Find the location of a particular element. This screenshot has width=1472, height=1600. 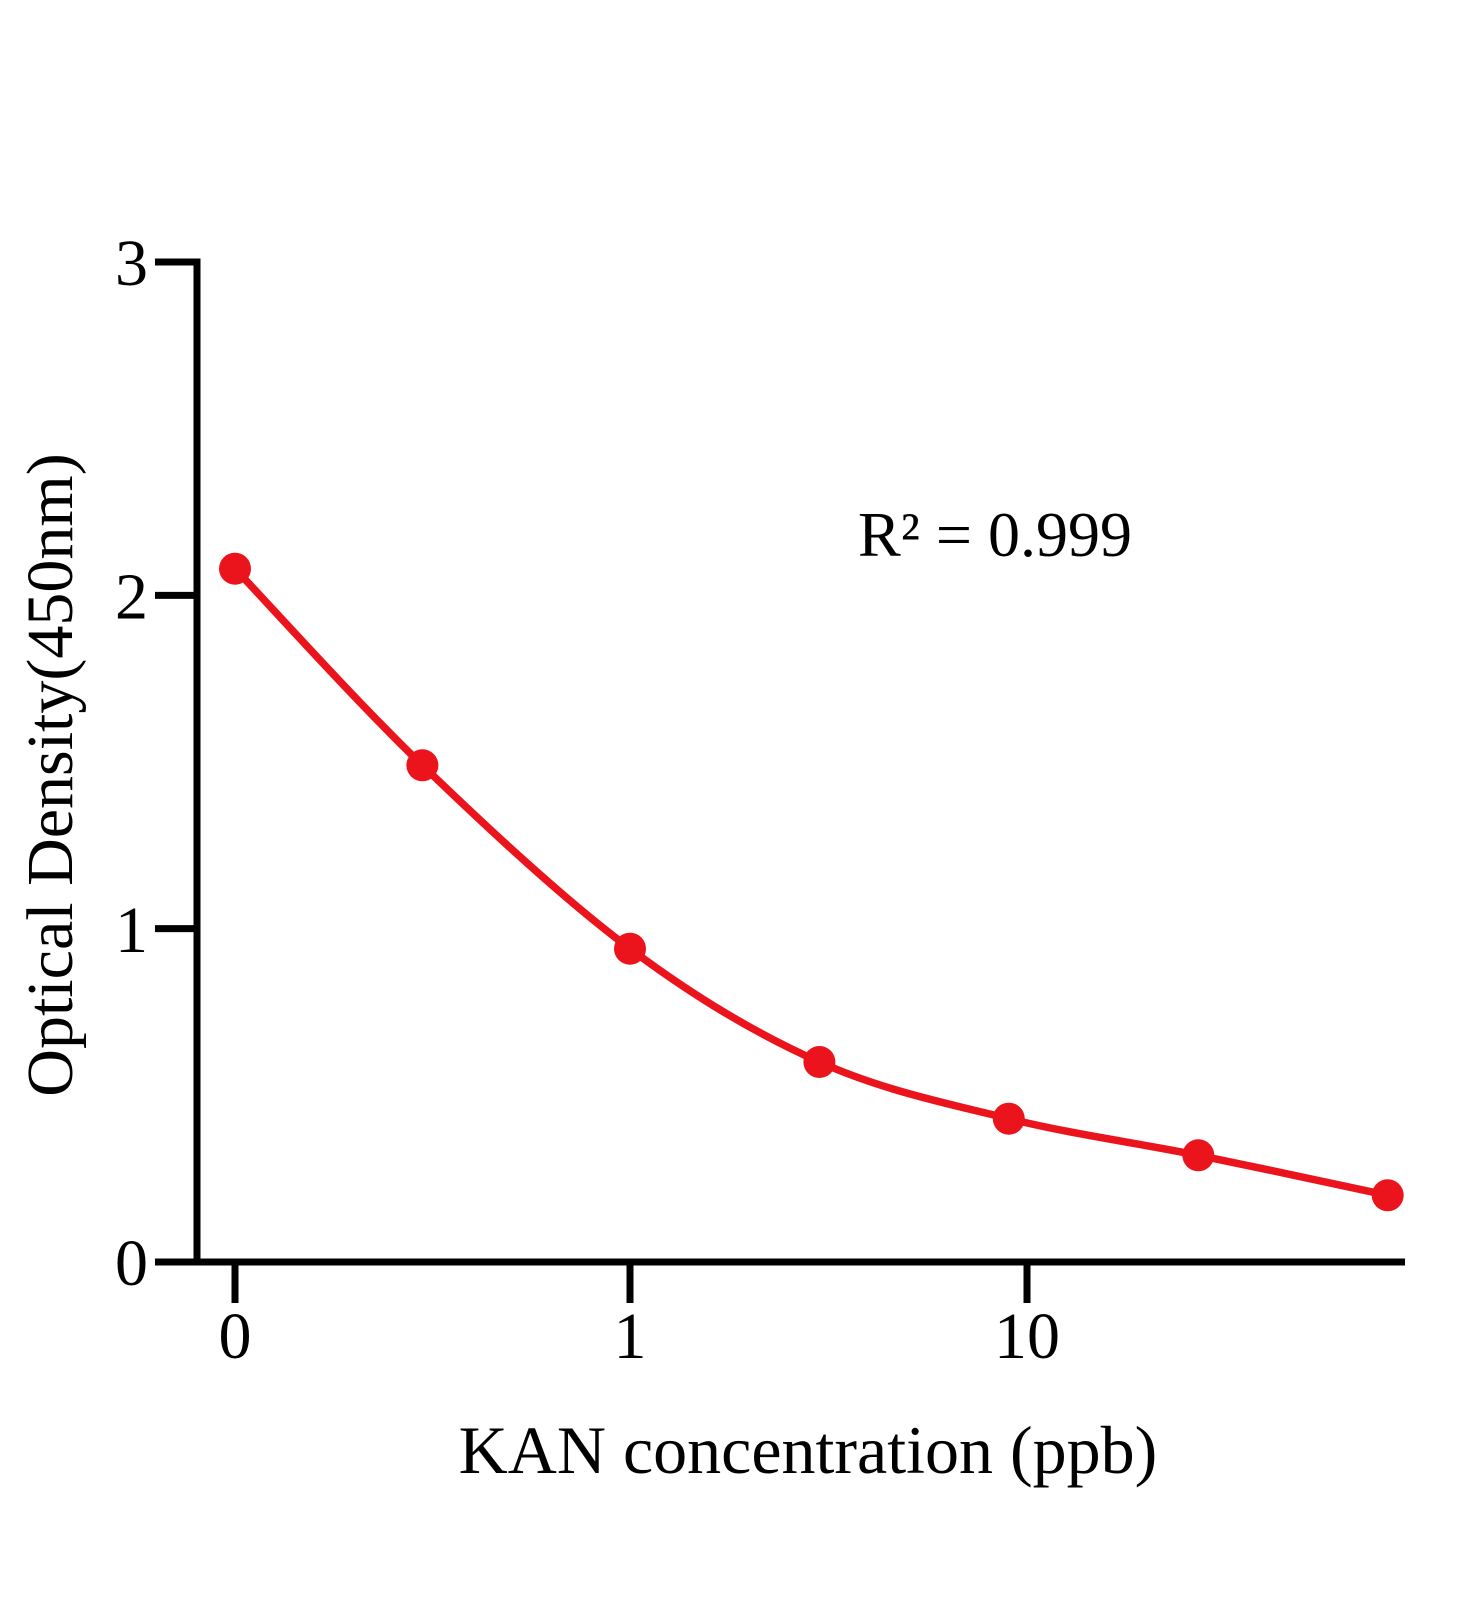

y-tick-label: 3 is located at coordinates (131, 263).